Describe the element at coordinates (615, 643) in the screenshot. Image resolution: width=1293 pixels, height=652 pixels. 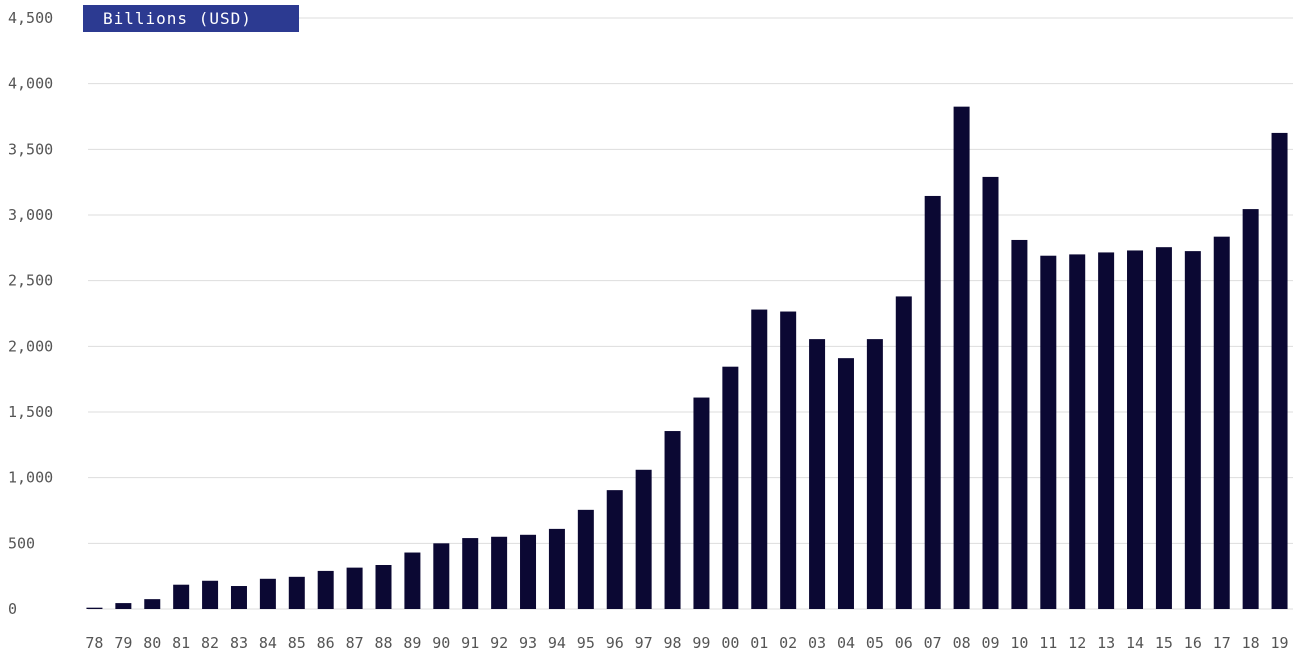
I see `x-tick-label: 96` at that location.